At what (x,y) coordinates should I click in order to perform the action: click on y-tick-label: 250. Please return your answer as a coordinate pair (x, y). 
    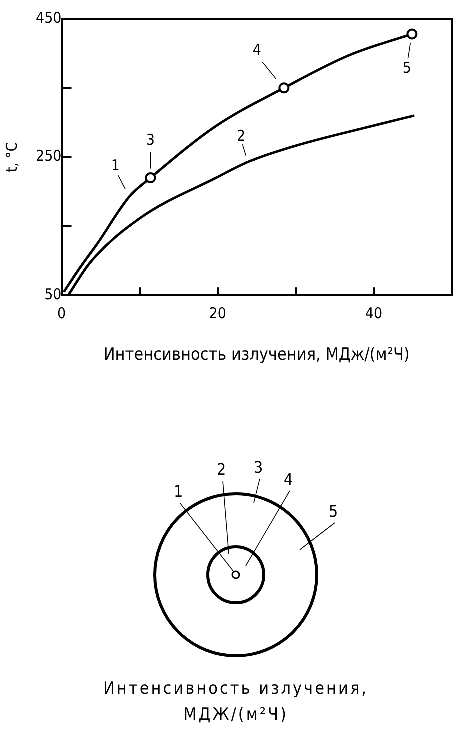
    Looking at the image, I should click on (49, 156).